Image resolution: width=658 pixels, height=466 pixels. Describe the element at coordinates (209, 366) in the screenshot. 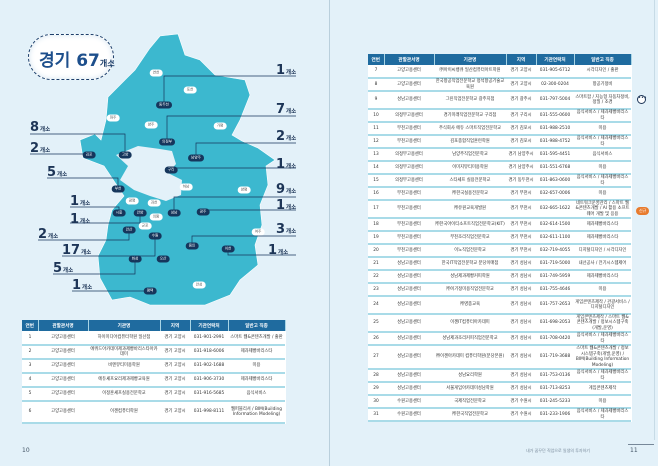

I see `table-cell: 031-902-1688` at that location.